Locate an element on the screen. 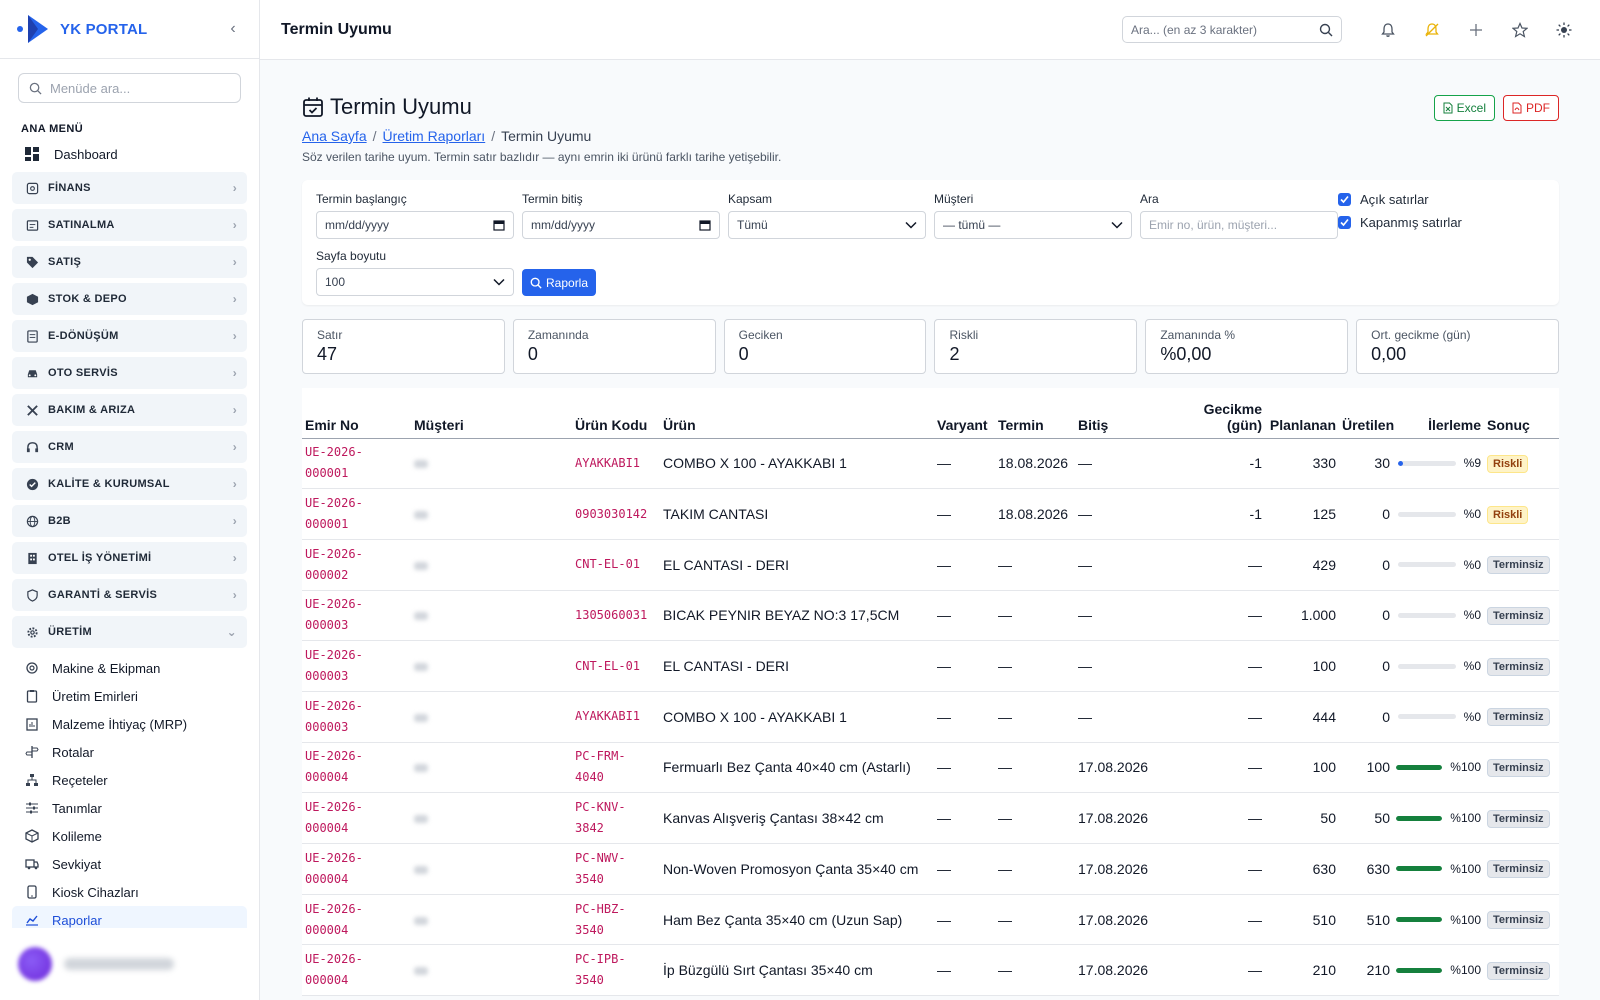  theme-toggle-button is located at coordinates (1564, 30).